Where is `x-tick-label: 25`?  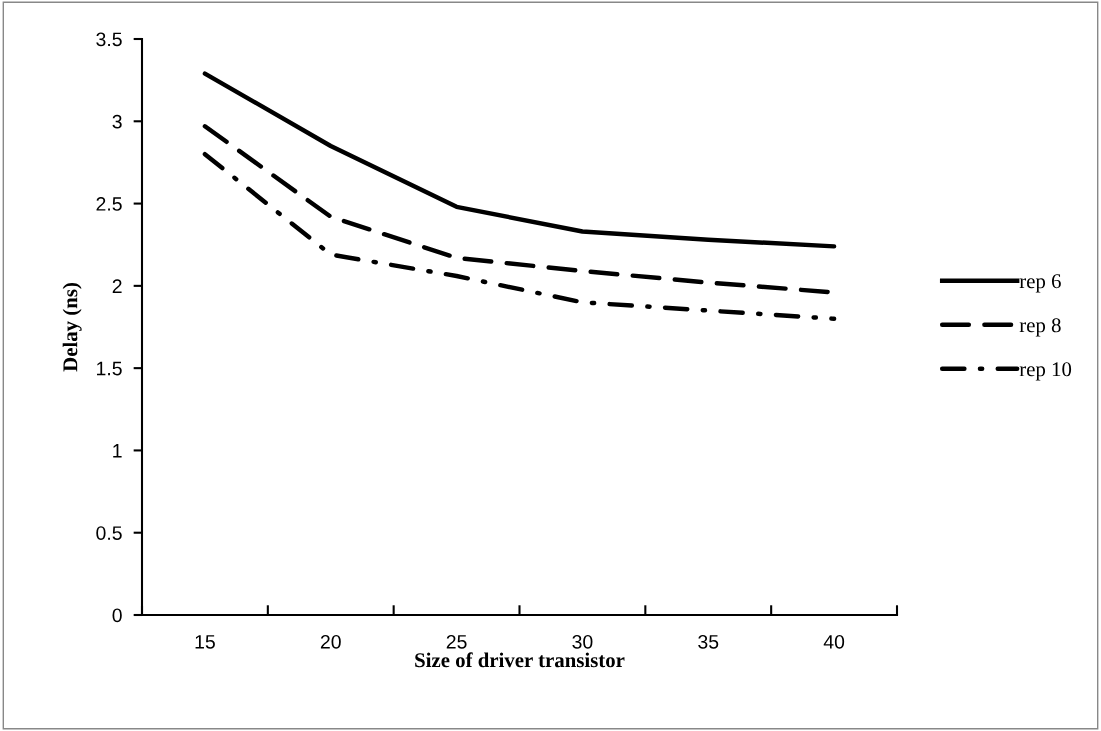 x-tick-label: 25 is located at coordinates (456, 641).